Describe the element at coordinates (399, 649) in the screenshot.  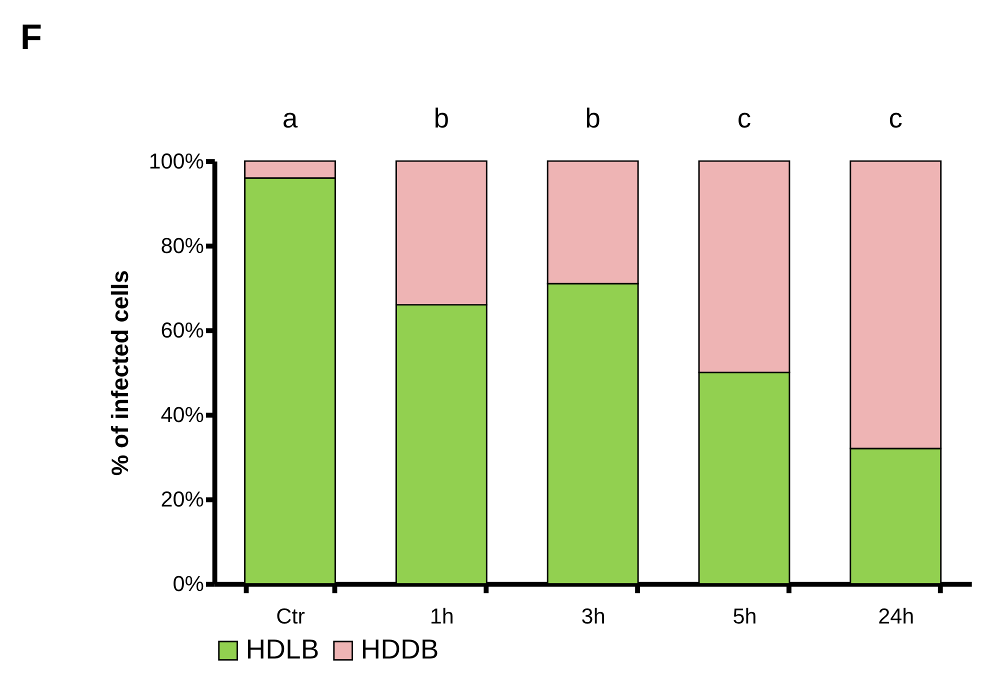
I see `legend-label: HDDB` at that location.